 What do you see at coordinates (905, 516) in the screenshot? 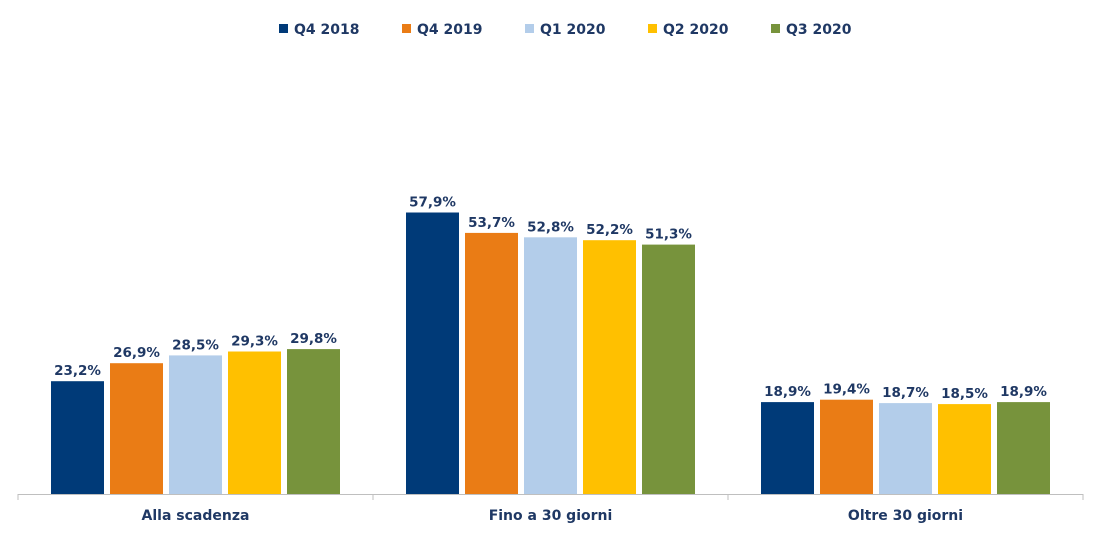
I see `category-label: Oltre 30 giorni` at bounding box center [905, 516].